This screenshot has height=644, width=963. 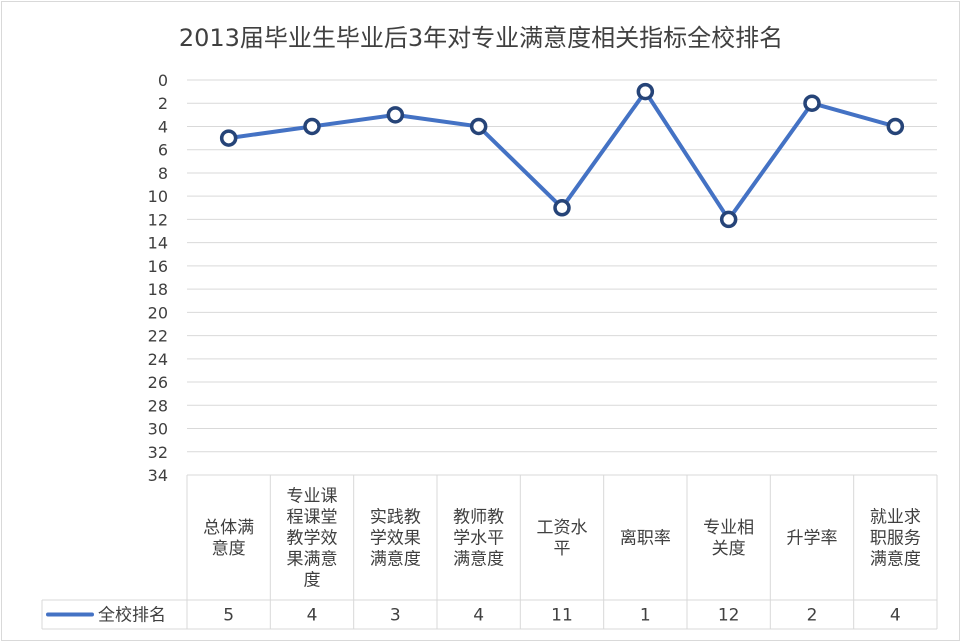 What do you see at coordinates (163, 80) in the screenshot?
I see `y-tick-label: 0` at bounding box center [163, 80].